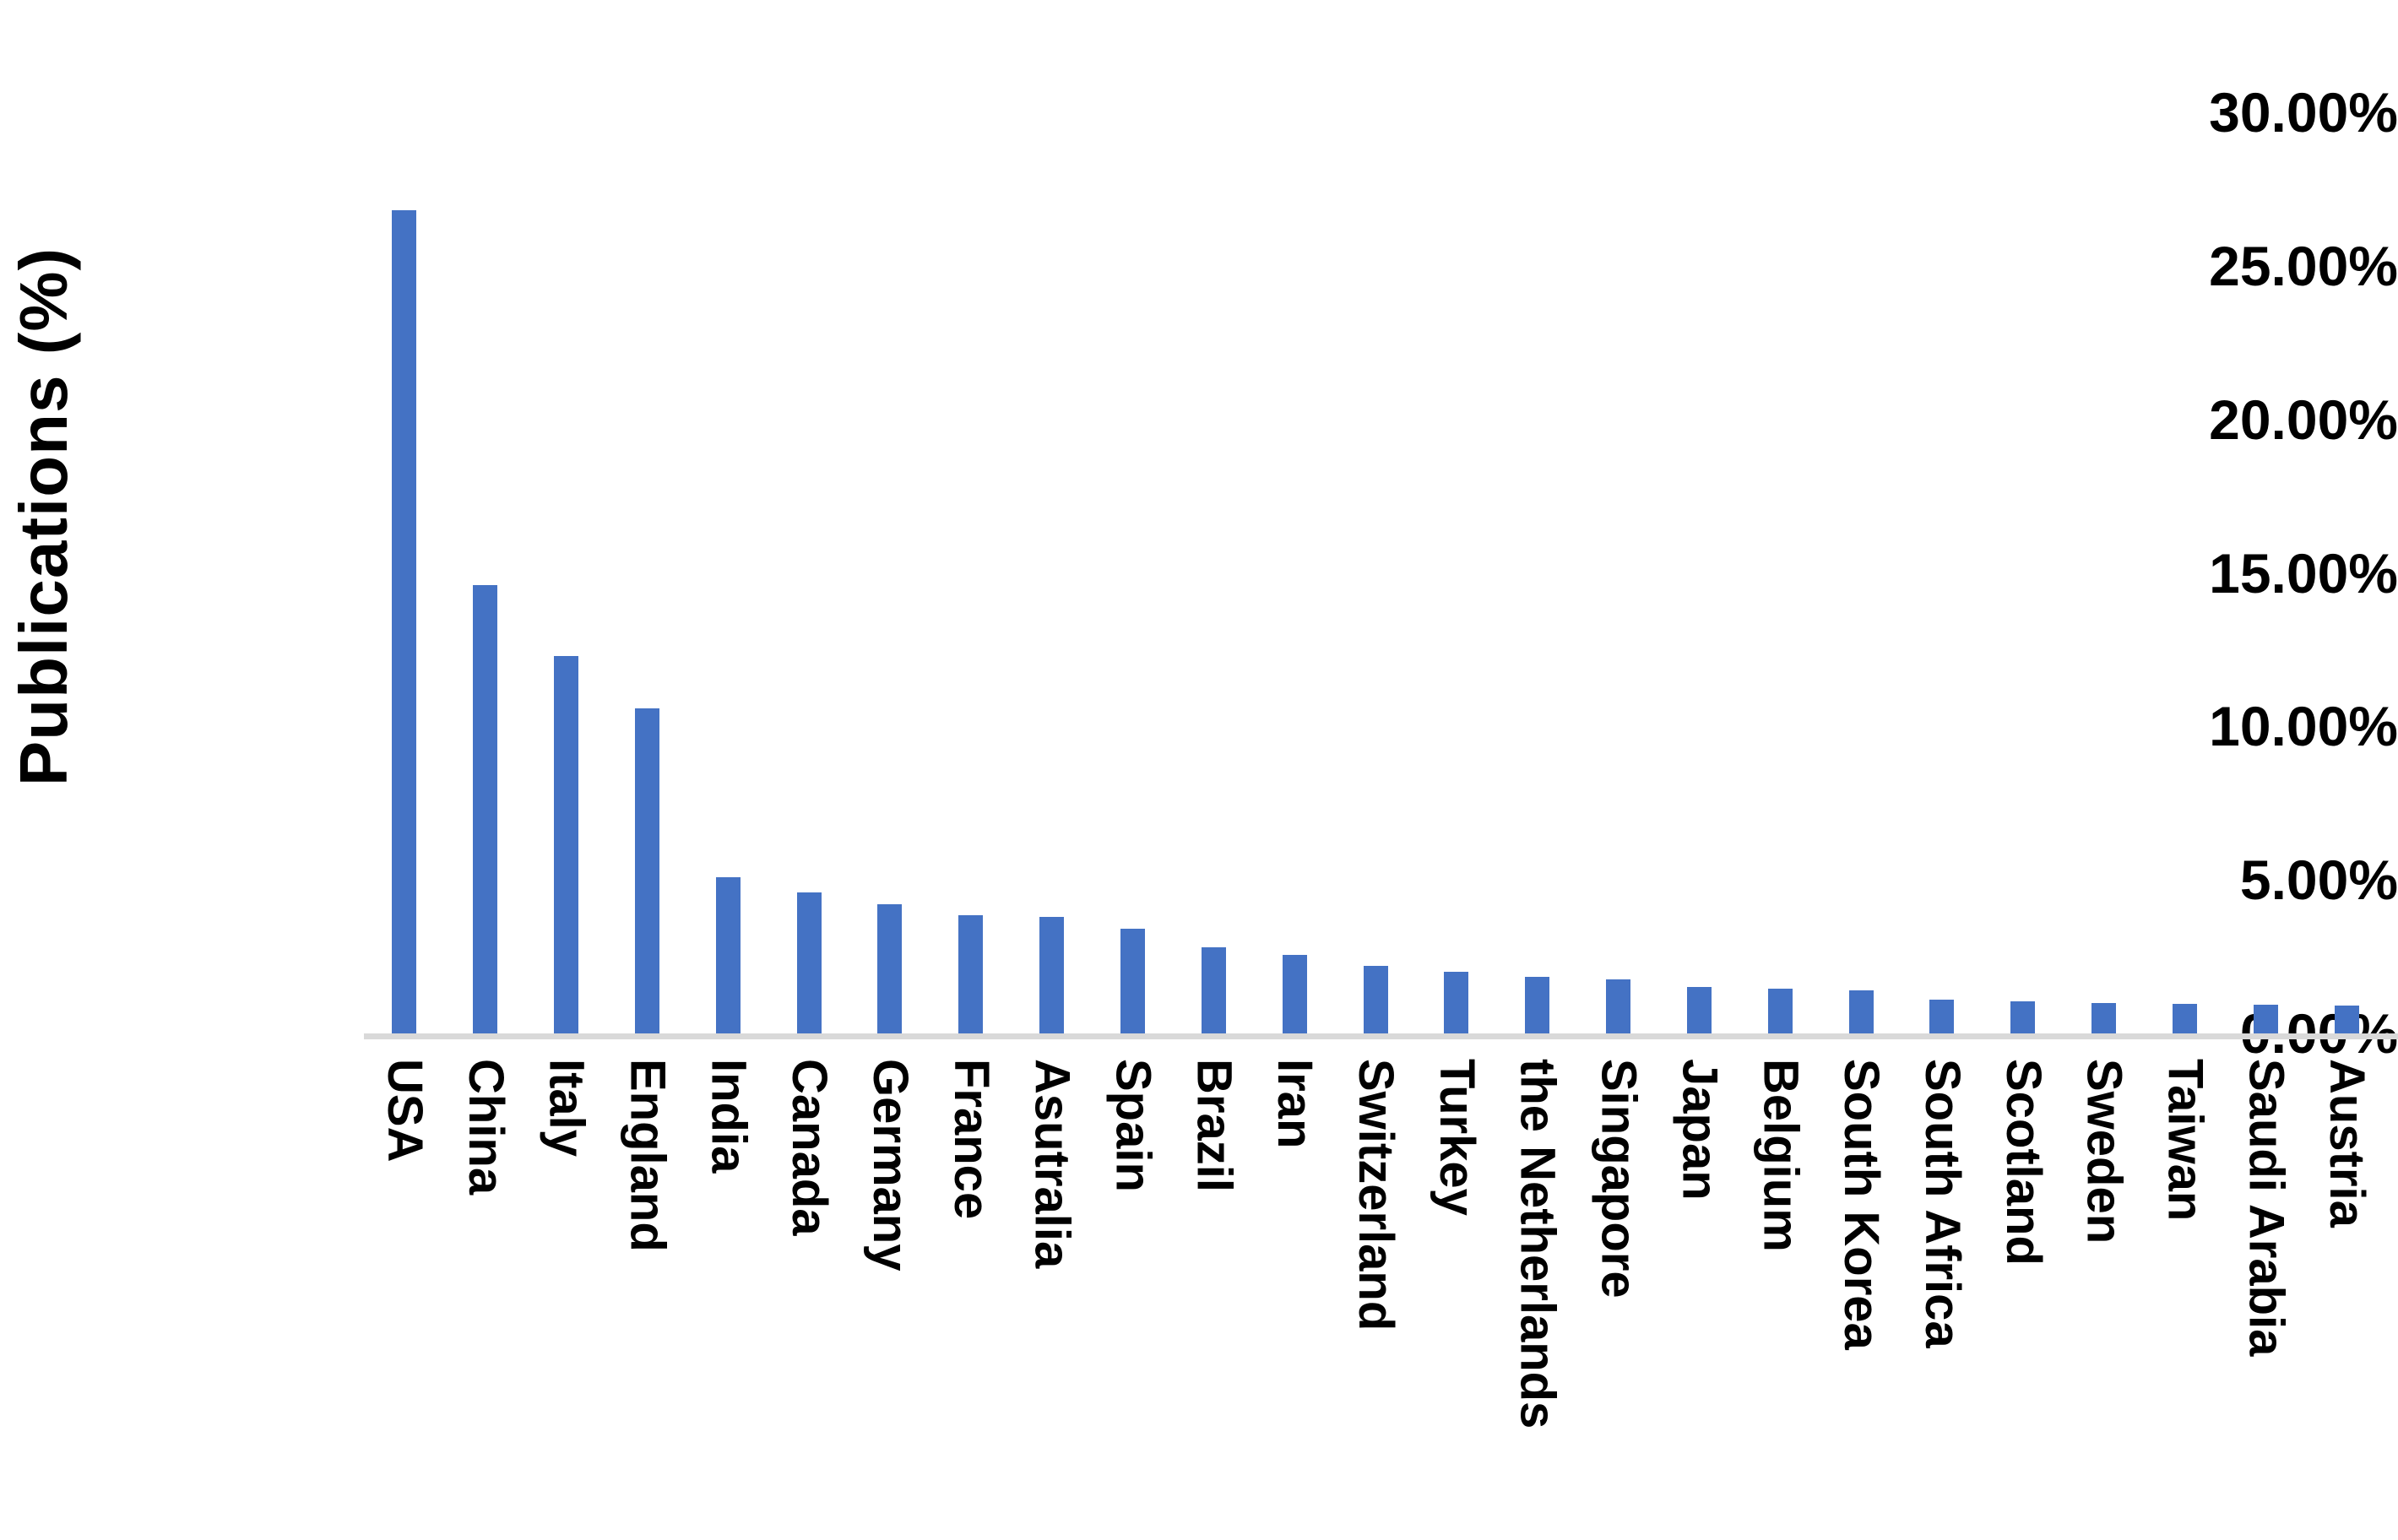  What do you see at coordinates (1862, 1204) in the screenshot?
I see `x-category-label: South Korea` at bounding box center [1862, 1204].